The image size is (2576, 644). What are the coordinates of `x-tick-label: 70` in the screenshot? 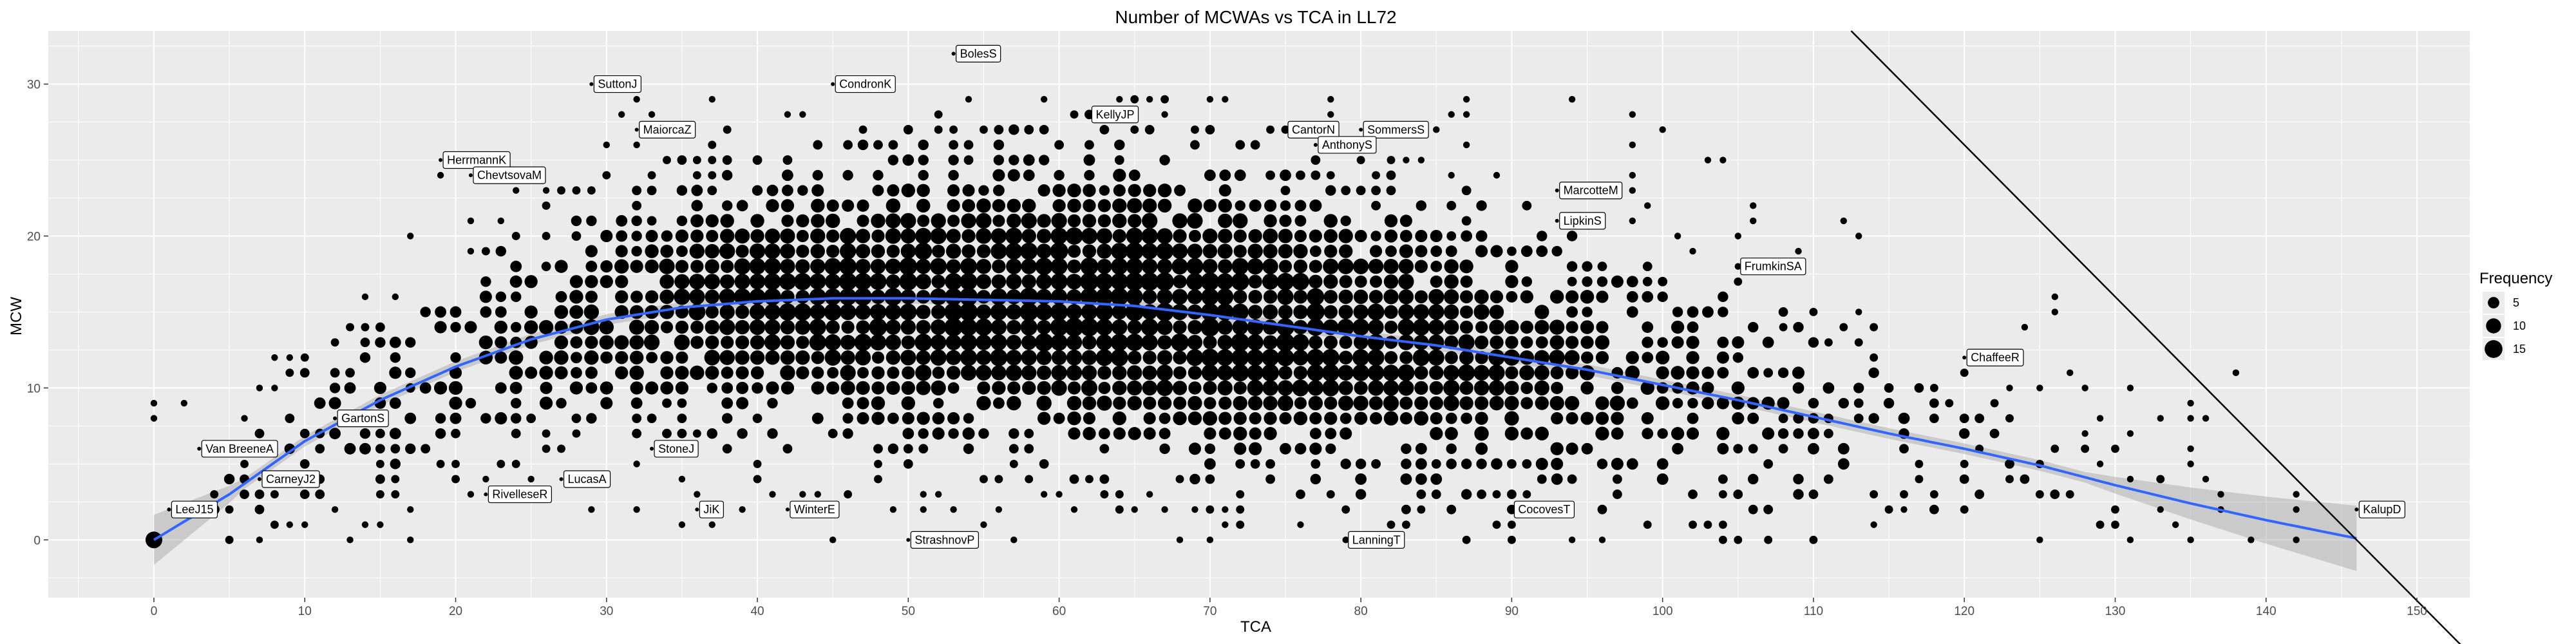 It's located at (1210, 611).